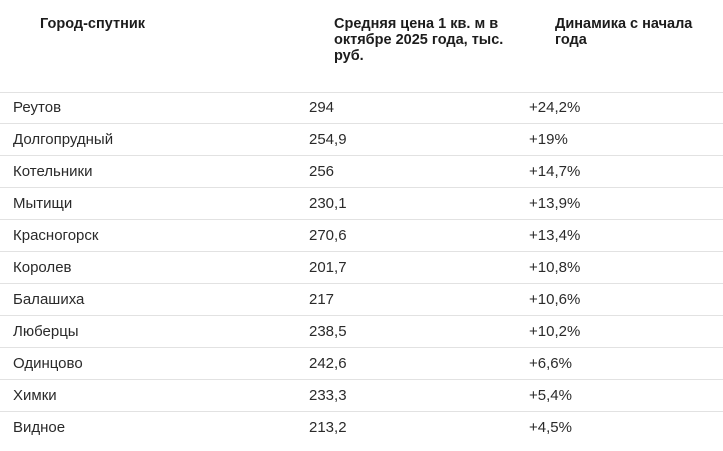 The height and width of the screenshot is (451, 723). What do you see at coordinates (328, 235) in the screenshot?
I see `cell-price: 270,6` at bounding box center [328, 235].